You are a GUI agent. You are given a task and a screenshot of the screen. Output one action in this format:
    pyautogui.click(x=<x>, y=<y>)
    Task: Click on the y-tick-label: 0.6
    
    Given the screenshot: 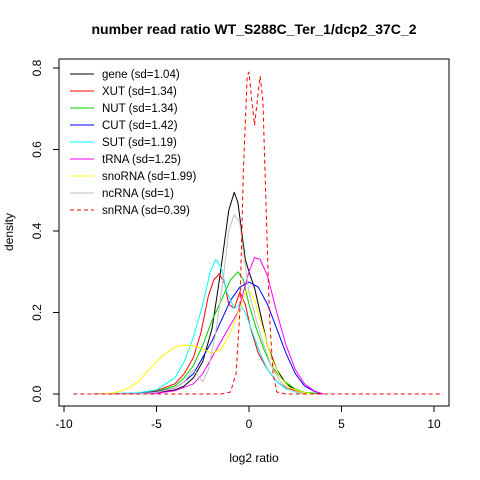 What is the action you would take?
    pyautogui.click(x=37, y=149)
    